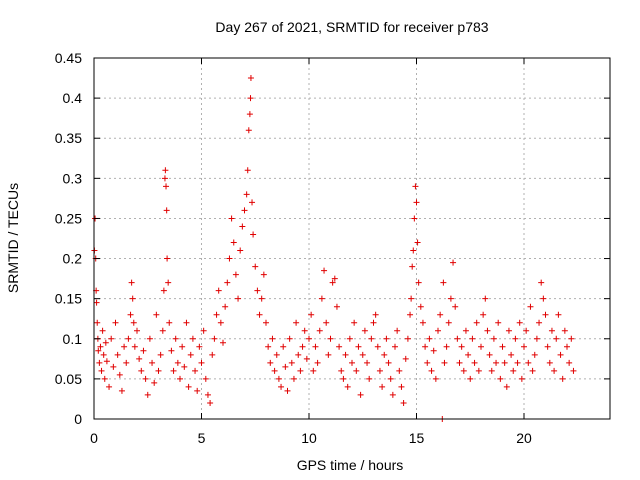 The width and height of the screenshot is (640, 480). What do you see at coordinates (94, 438) in the screenshot?
I see `x-tick-label: 0` at bounding box center [94, 438].